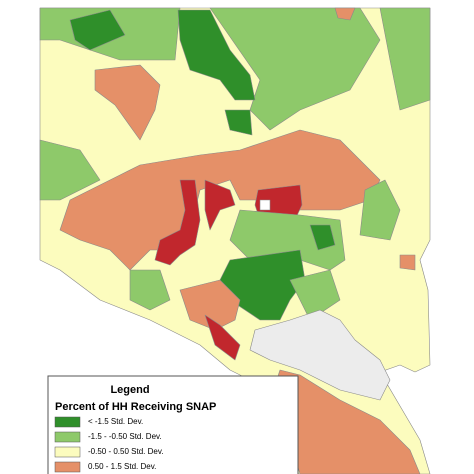  I want to click on legend-label: -1.5 - -0.50 Std. Dev., so click(125, 436).